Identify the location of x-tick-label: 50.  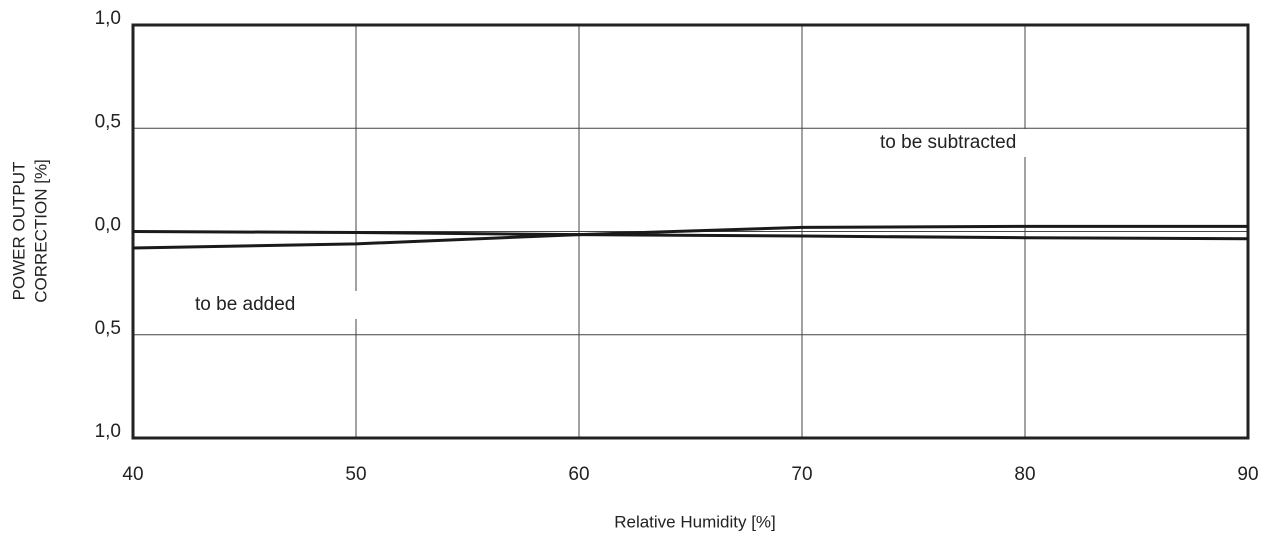
(355, 474).